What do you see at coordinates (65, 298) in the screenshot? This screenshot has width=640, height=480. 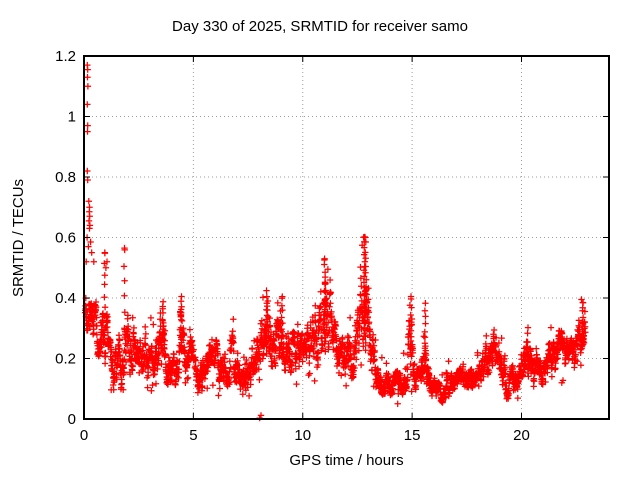 I see `y-tick-label: 0.4` at bounding box center [65, 298].